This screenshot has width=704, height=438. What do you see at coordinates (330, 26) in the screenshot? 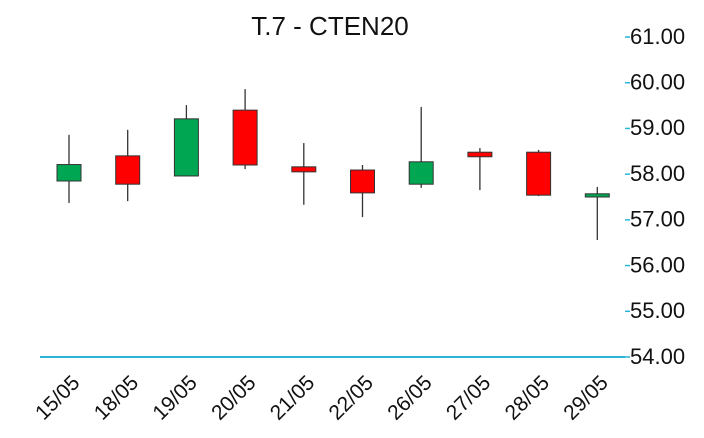
I see `chart-title: T.7 - CTEN20` at bounding box center [330, 26].